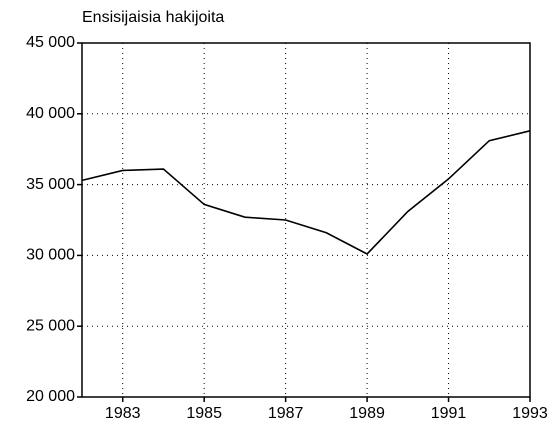 The image size is (555, 430). Describe the element at coordinates (123, 413) in the screenshot. I see `x-tick-label: 1983` at that location.